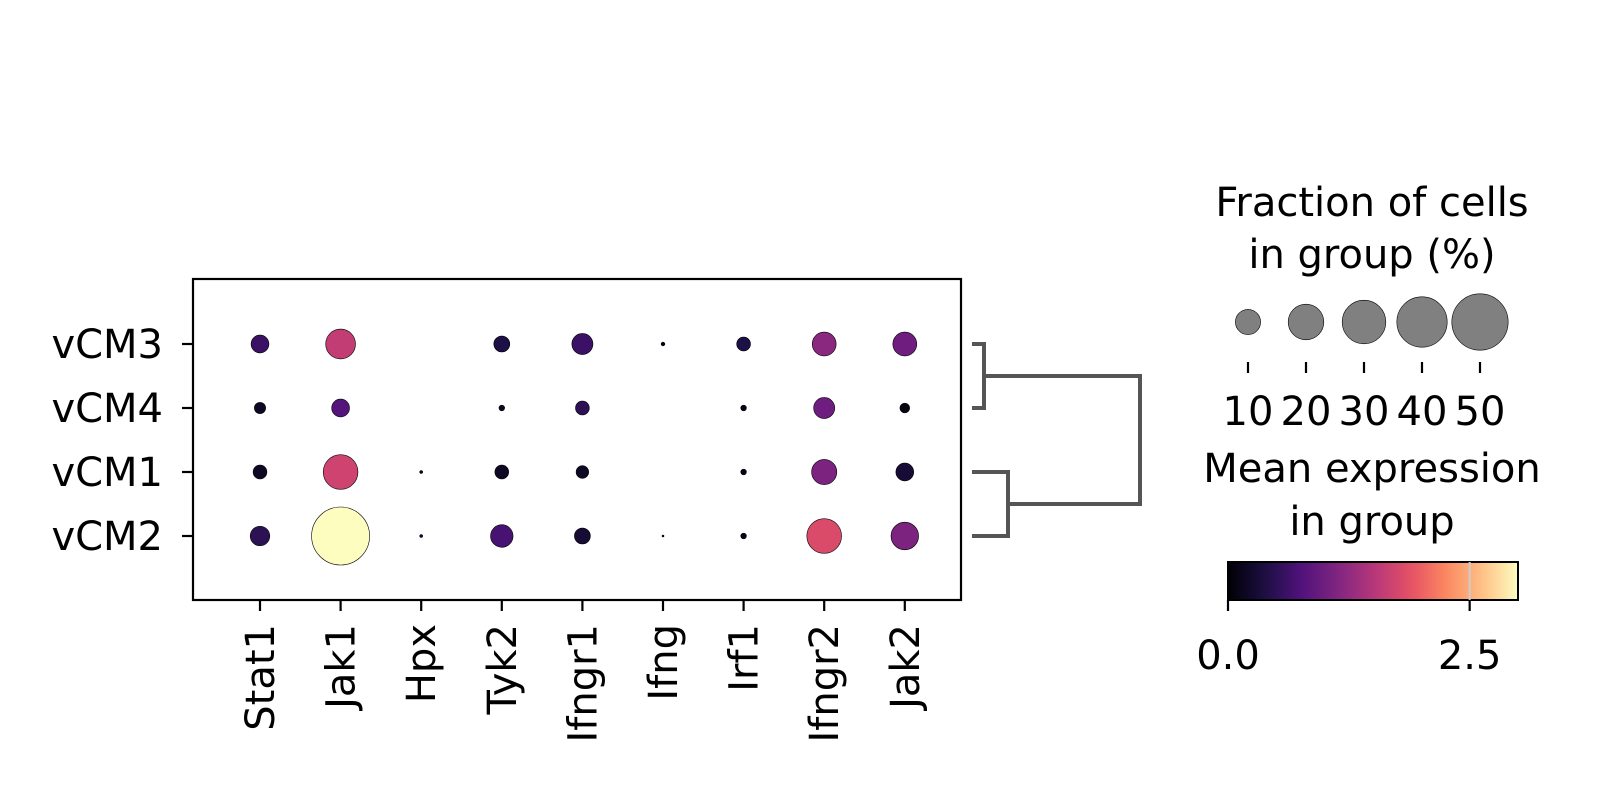 The height and width of the screenshot is (807, 1602). Describe the element at coordinates (582, 408) in the screenshot. I see `dot-vCM4-Ifngr1` at that location.